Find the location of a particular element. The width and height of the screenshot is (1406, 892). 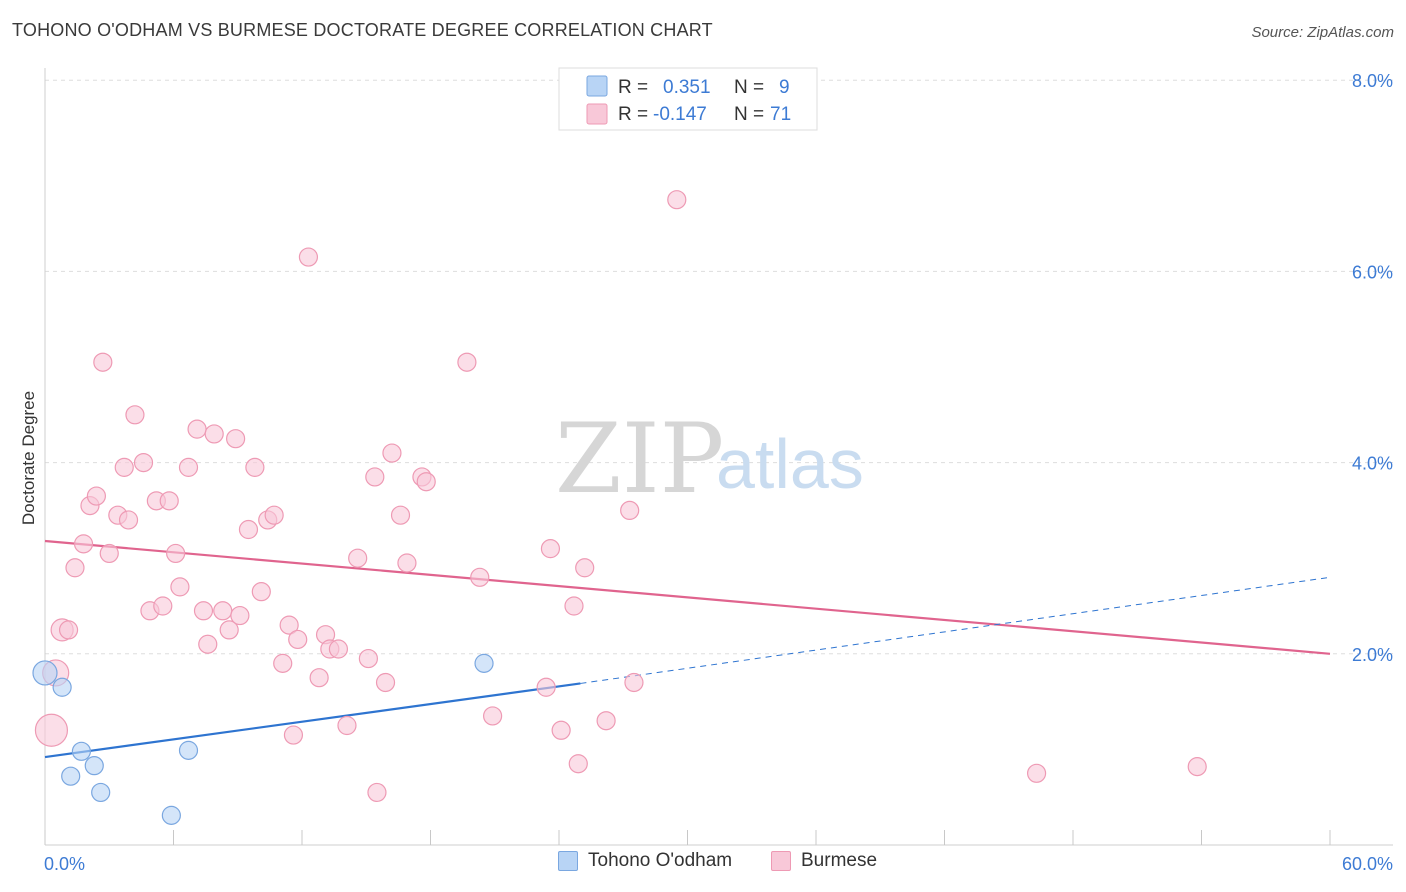

trend-line-tohono-projection is located at coordinates (955, 630).